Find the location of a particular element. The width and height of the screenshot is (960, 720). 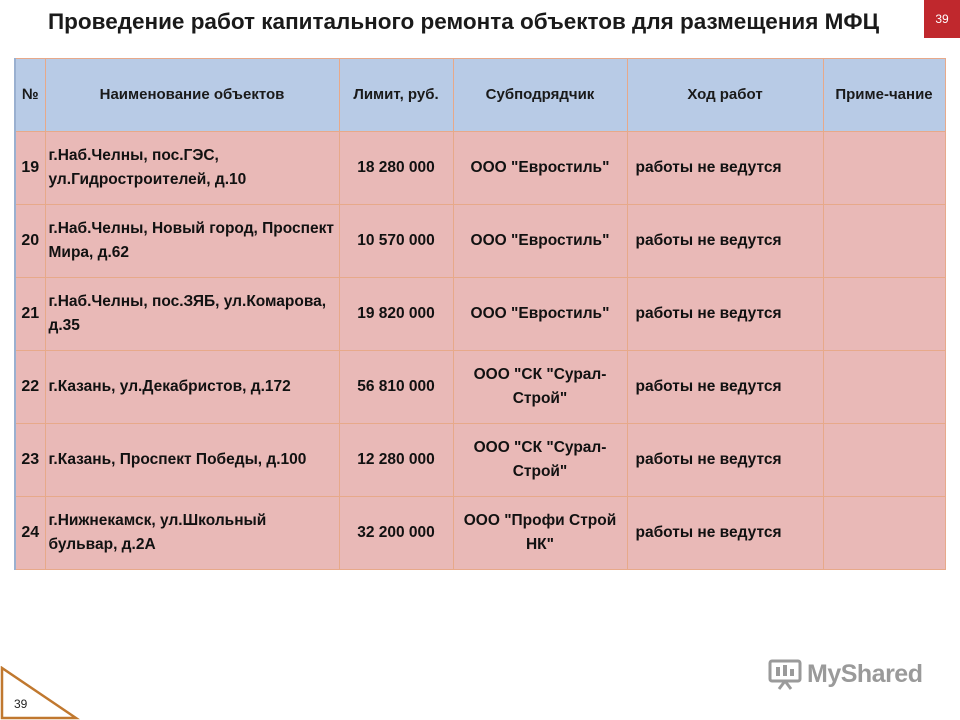

cell-limit: 56 810 000 is located at coordinates (396, 387).